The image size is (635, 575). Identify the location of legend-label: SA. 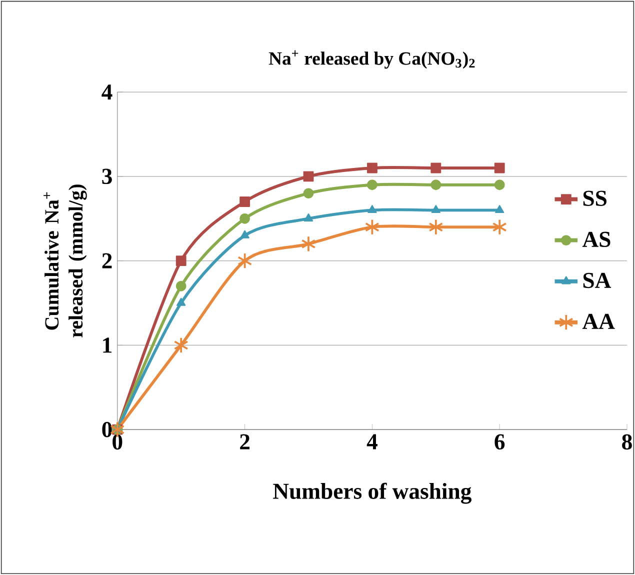
(597, 280).